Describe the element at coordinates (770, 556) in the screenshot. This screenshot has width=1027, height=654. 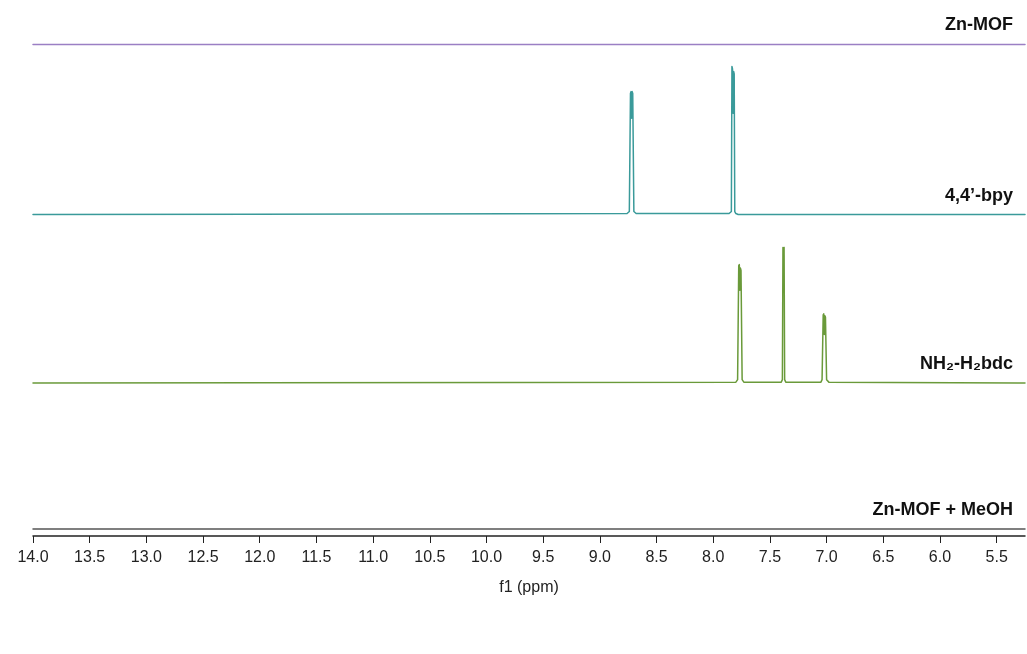
I see `x-tick-label: 7.5` at that location.